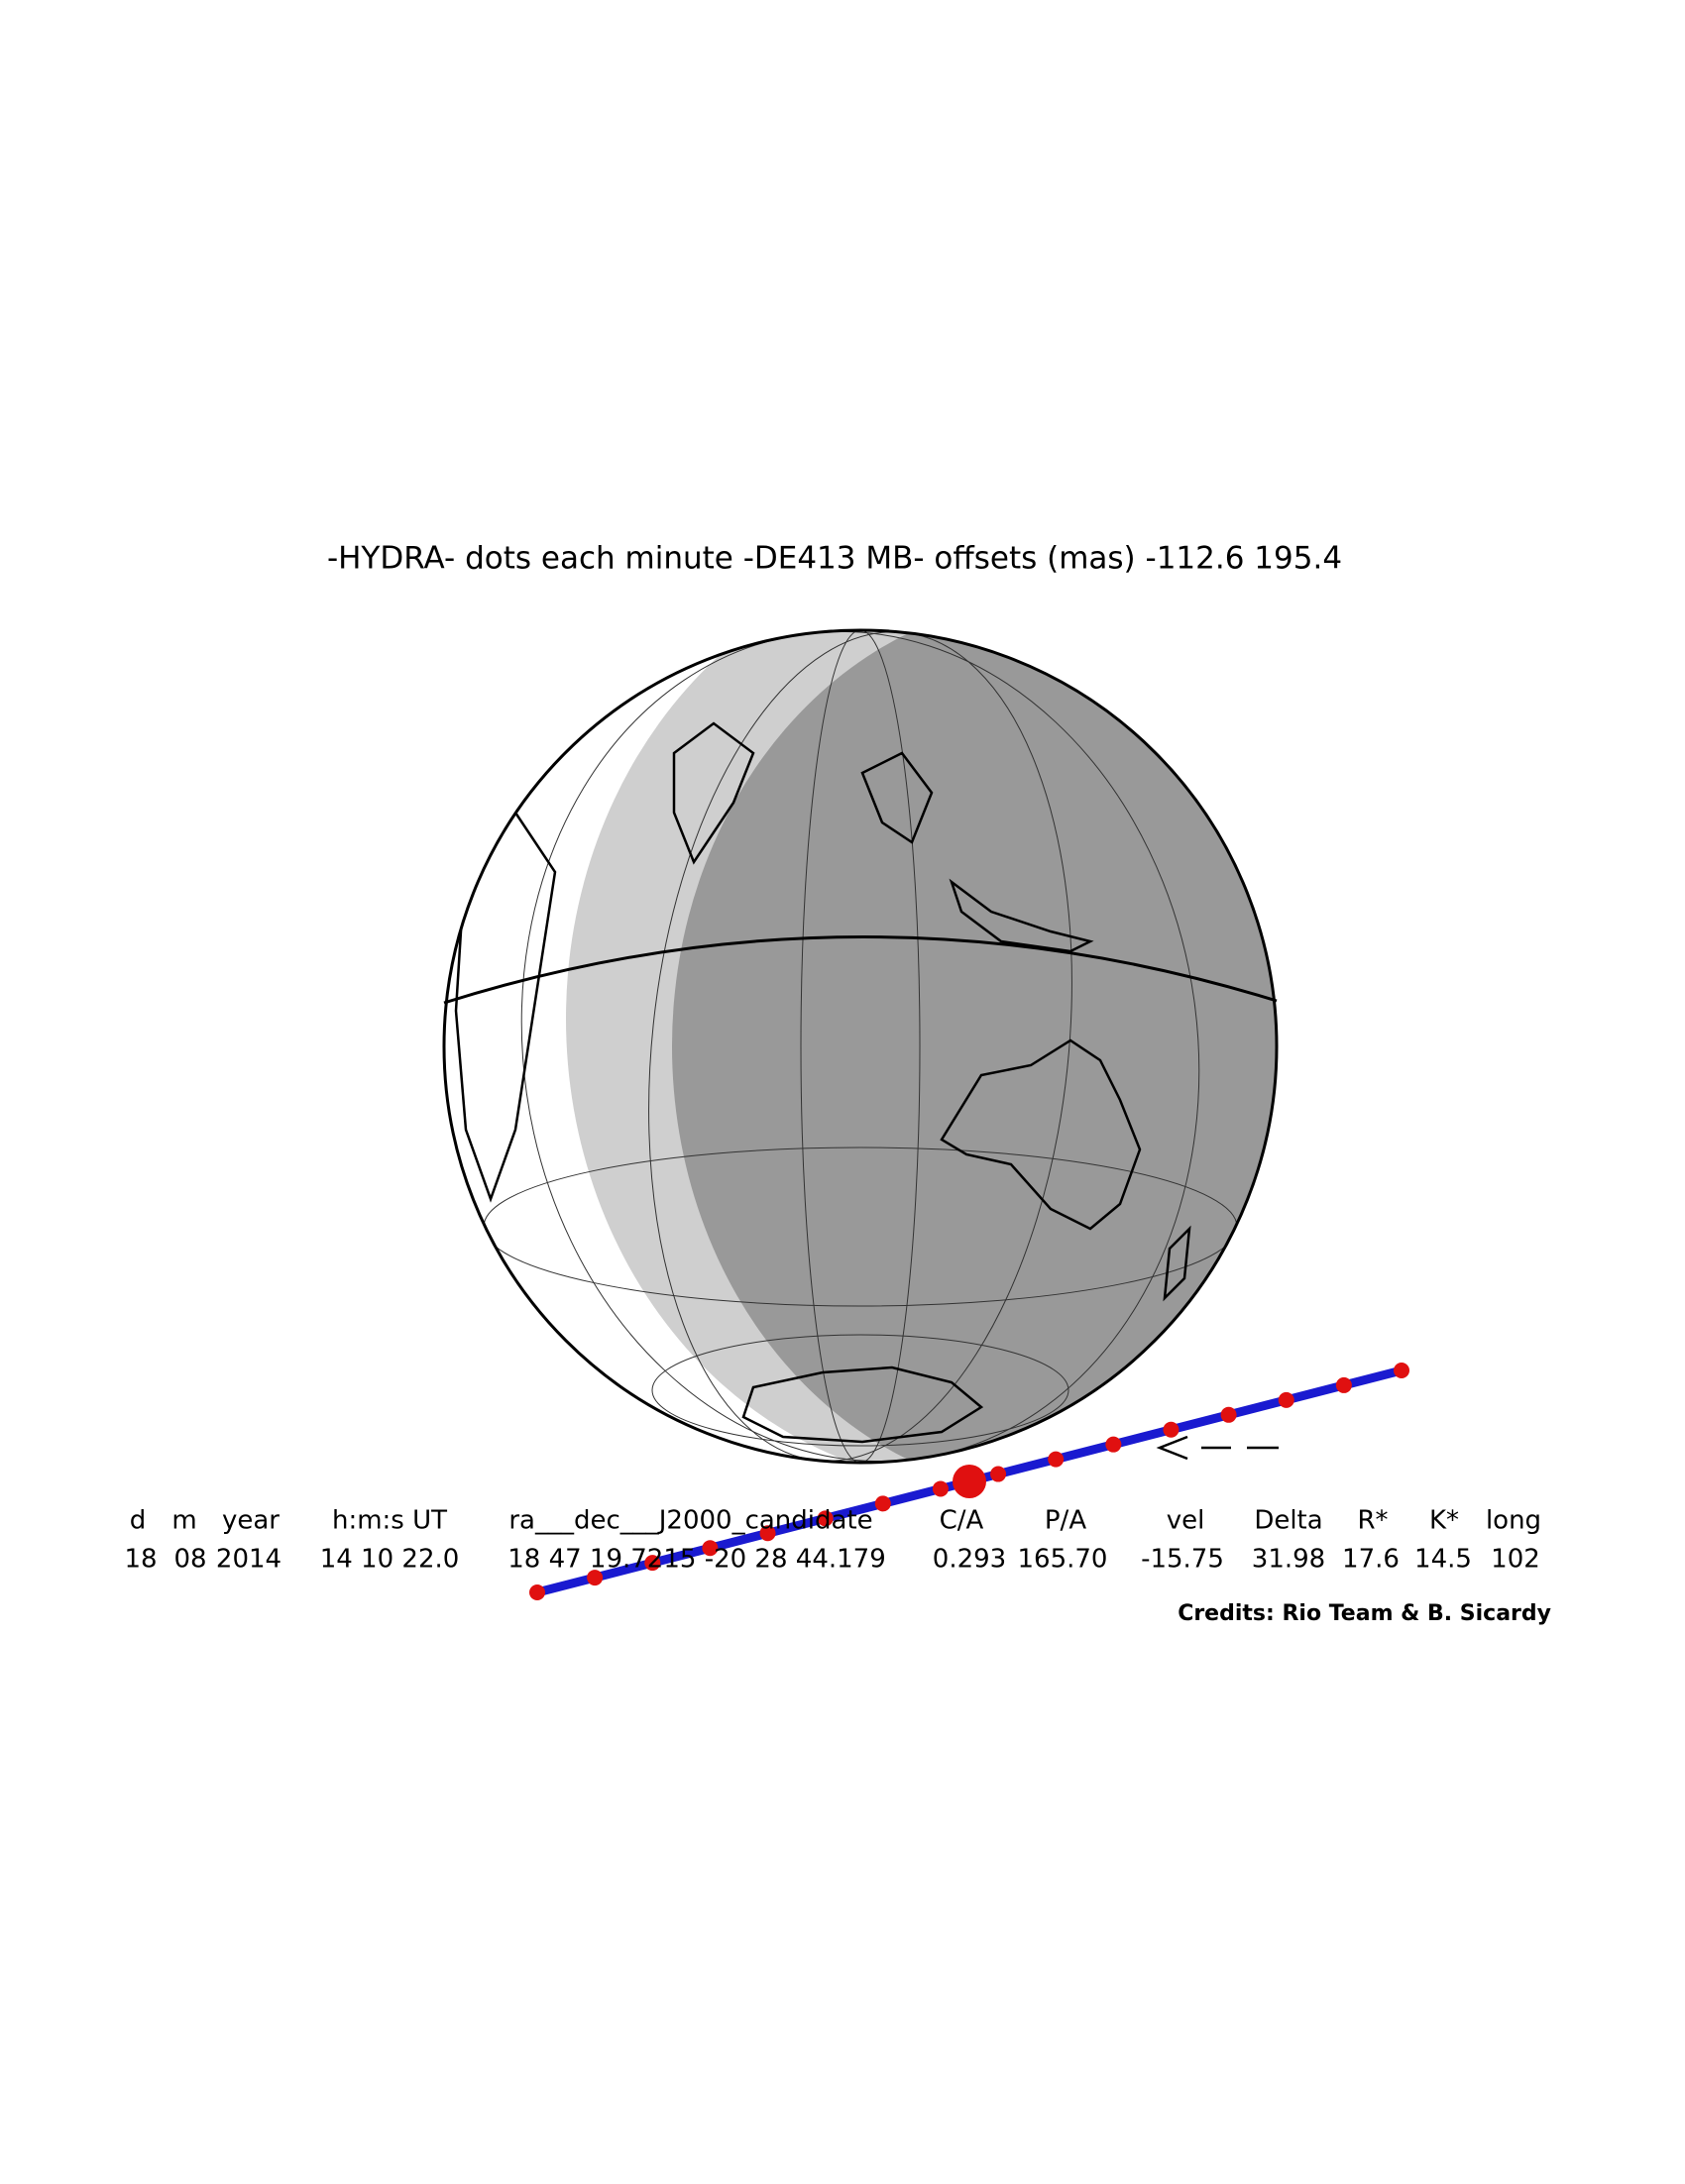  What do you see at coordinates (140, 1560) in the screenshot?
I see `table-cell: 18` at bounding box center [140, 1560].